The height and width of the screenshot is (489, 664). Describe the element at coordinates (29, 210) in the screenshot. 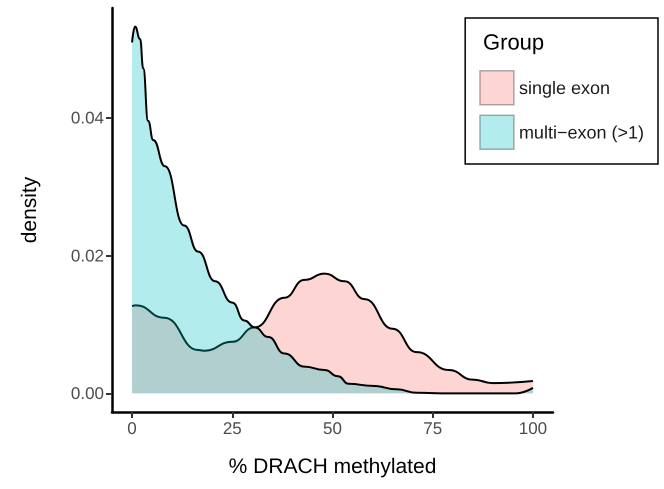

I see `y-axis-title: density` at that location.